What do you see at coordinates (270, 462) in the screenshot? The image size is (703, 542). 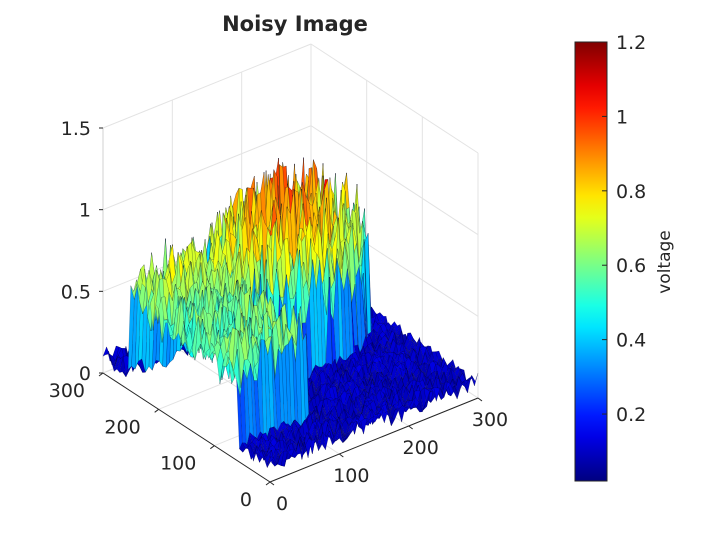 I see `surface-patch` at bounding box center [270, 462].